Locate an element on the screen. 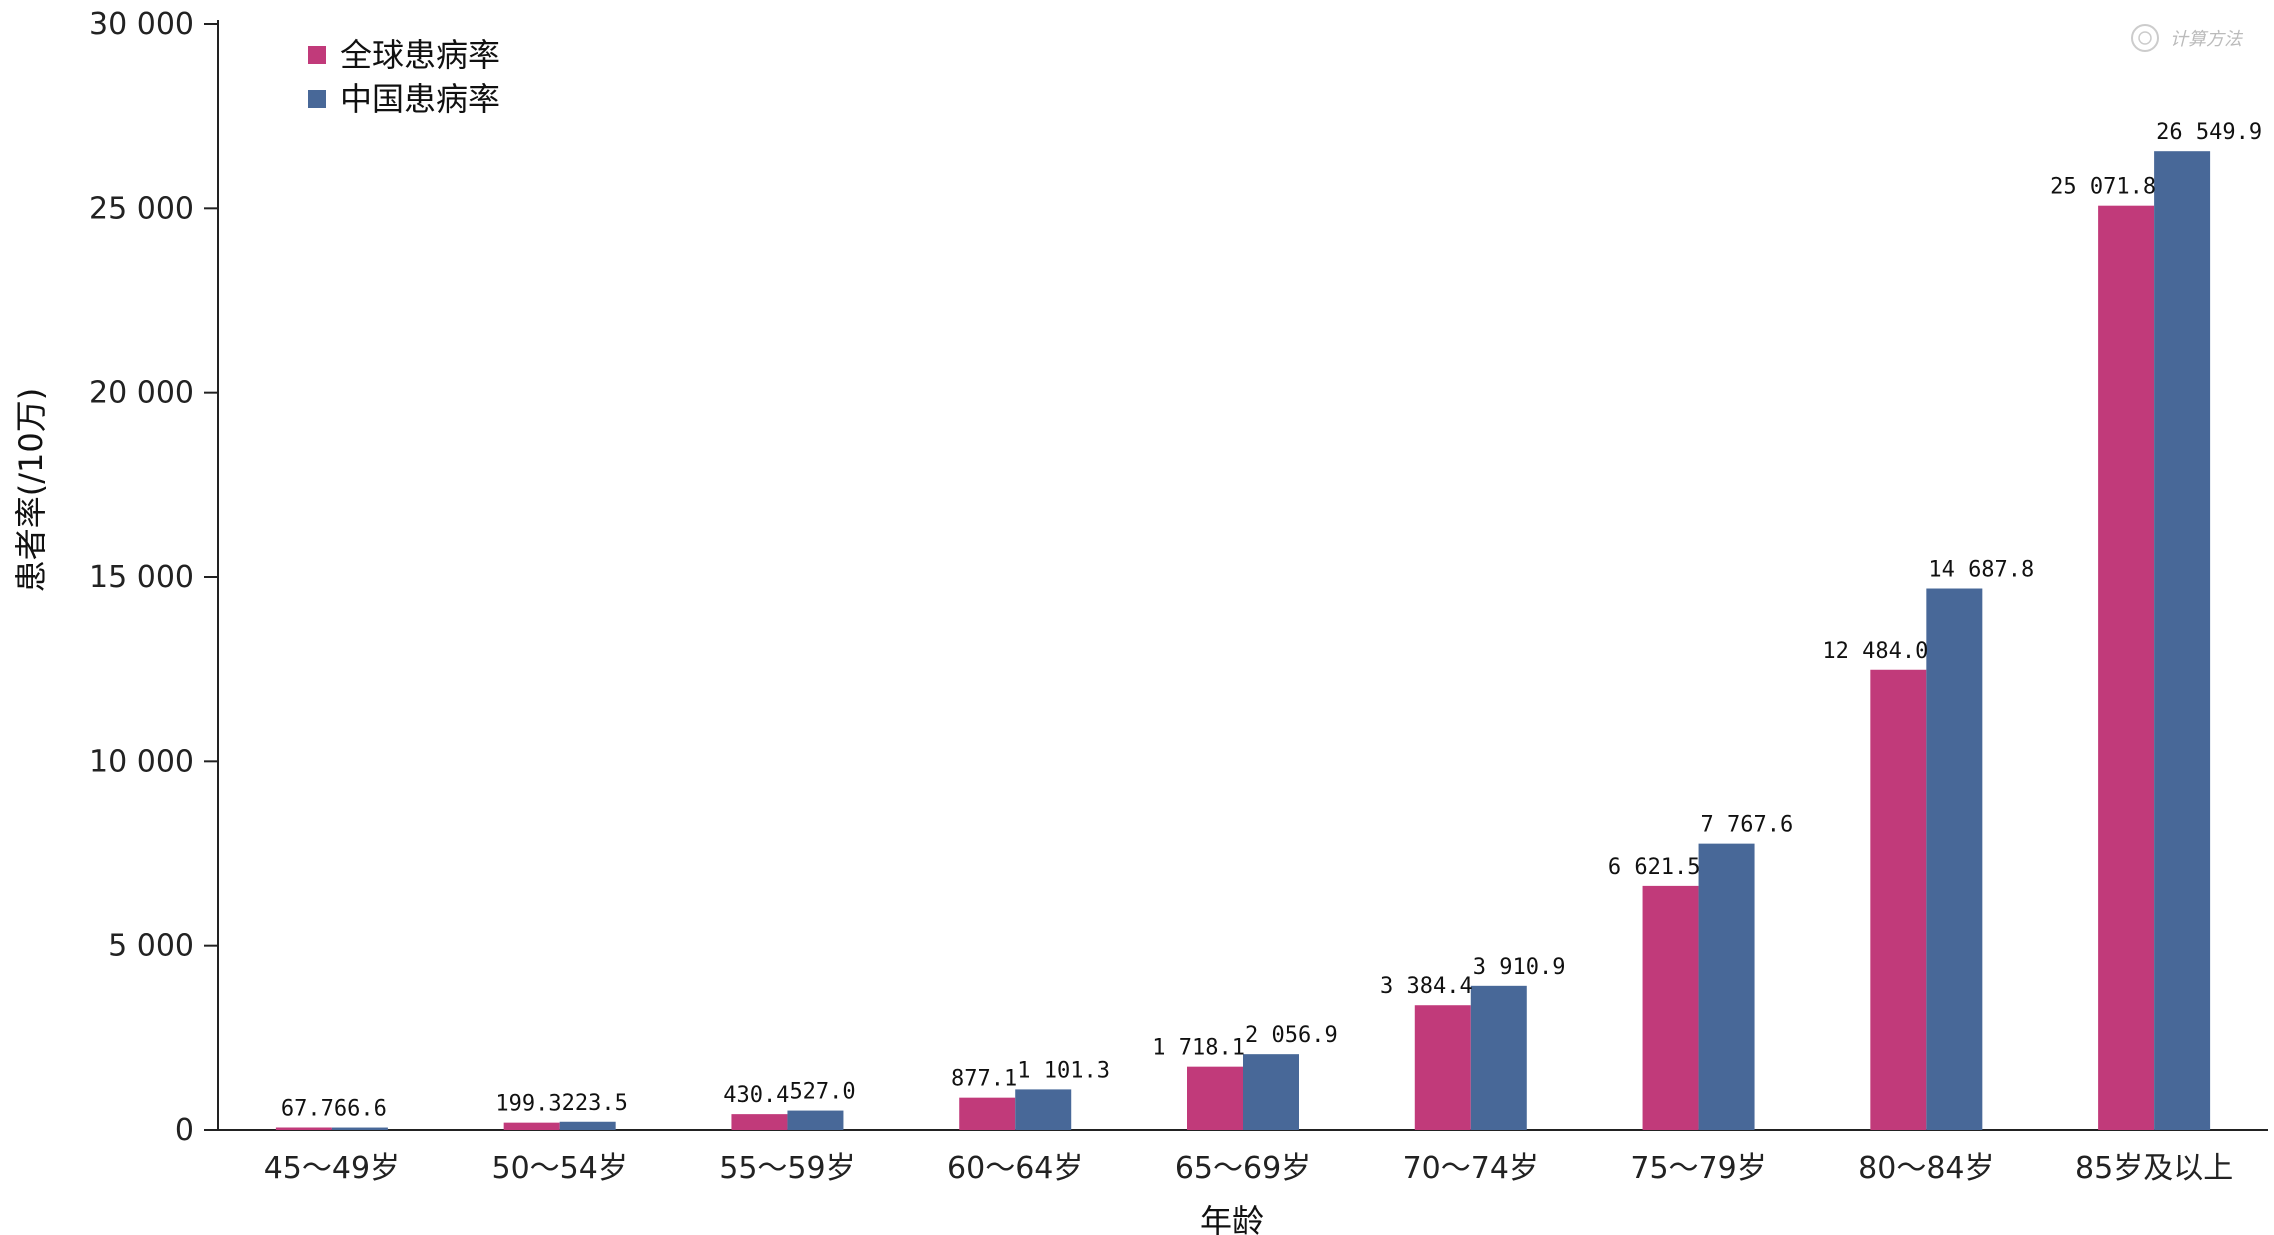  data-label-global: 430.4 is located at coordinates (756, 1095).